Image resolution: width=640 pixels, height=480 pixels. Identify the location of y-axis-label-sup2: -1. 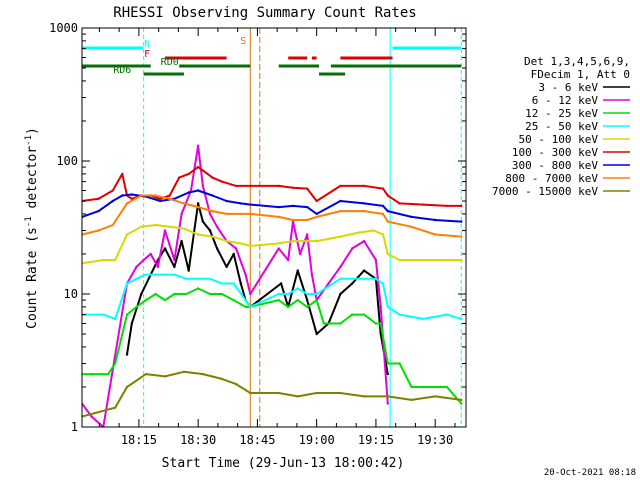
(29, 140).